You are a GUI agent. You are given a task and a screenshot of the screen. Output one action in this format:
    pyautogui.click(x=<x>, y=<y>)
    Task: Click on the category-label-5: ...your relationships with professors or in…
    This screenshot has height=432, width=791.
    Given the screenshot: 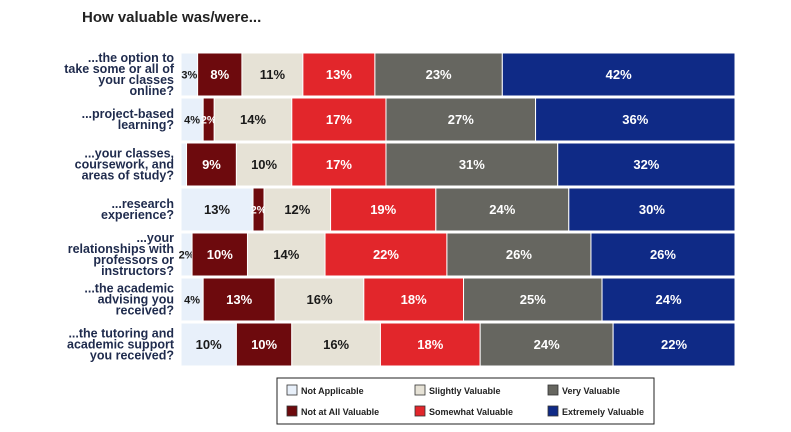 What is the action you would take?
    pyautogui.click(x=121, y=254)
    